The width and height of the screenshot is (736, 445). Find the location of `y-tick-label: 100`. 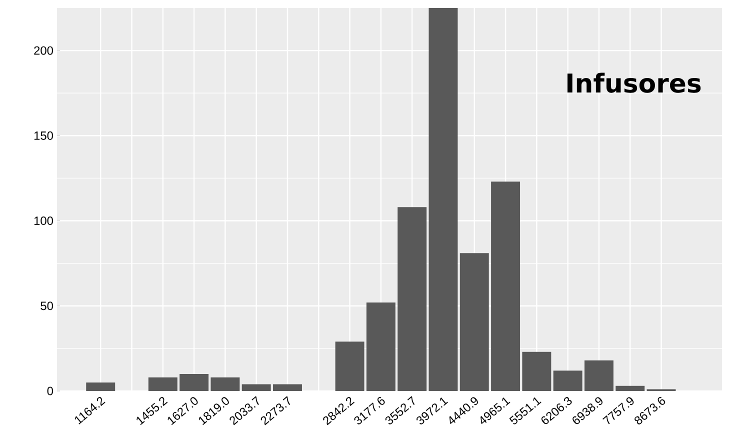

y-tick-label: 100 is located at coordinates (44, 220).